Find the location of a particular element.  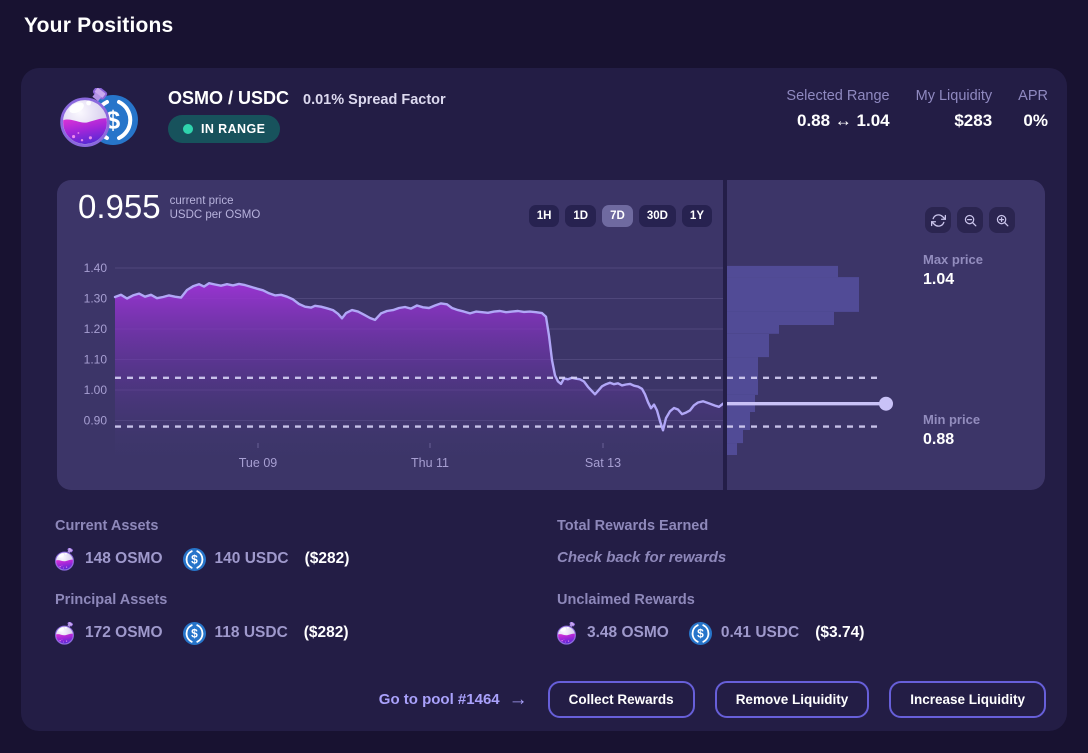

refresh-icon is located at coordinates (938, 220).